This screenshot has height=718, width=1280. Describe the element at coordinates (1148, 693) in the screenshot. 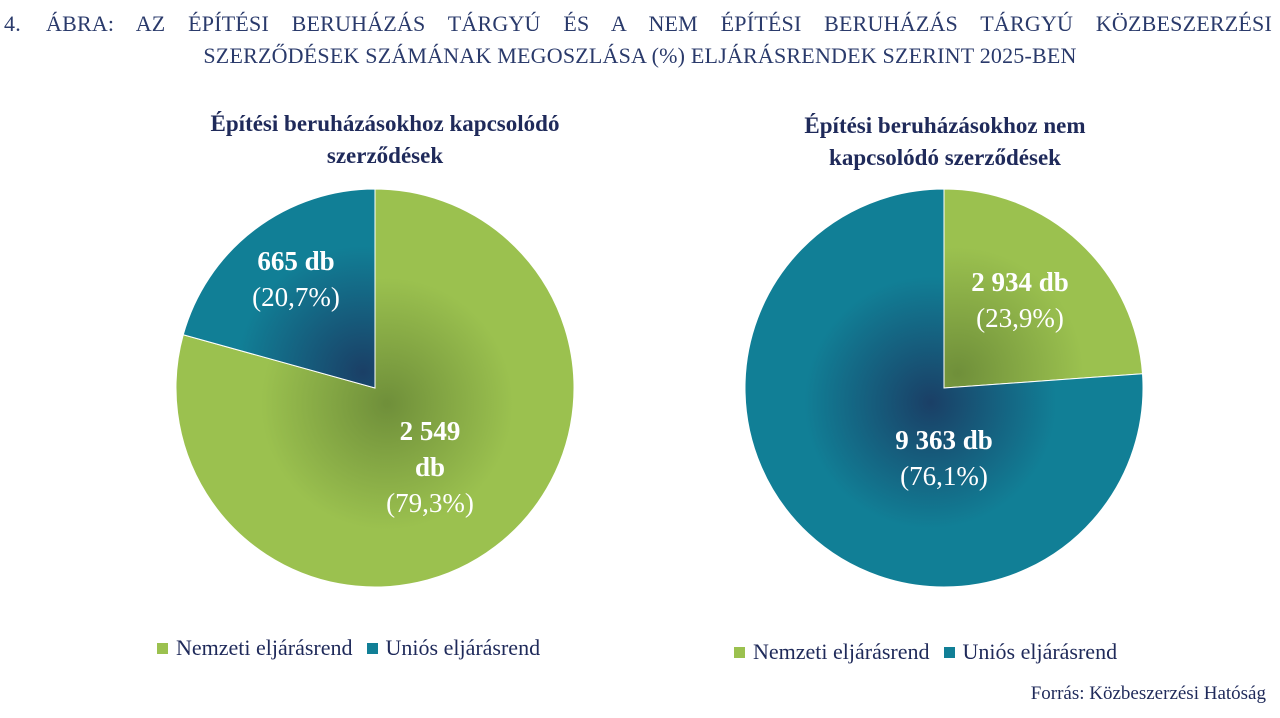

I see `source-note: Forrás: Közbeszerzési Hatóság` at that location.